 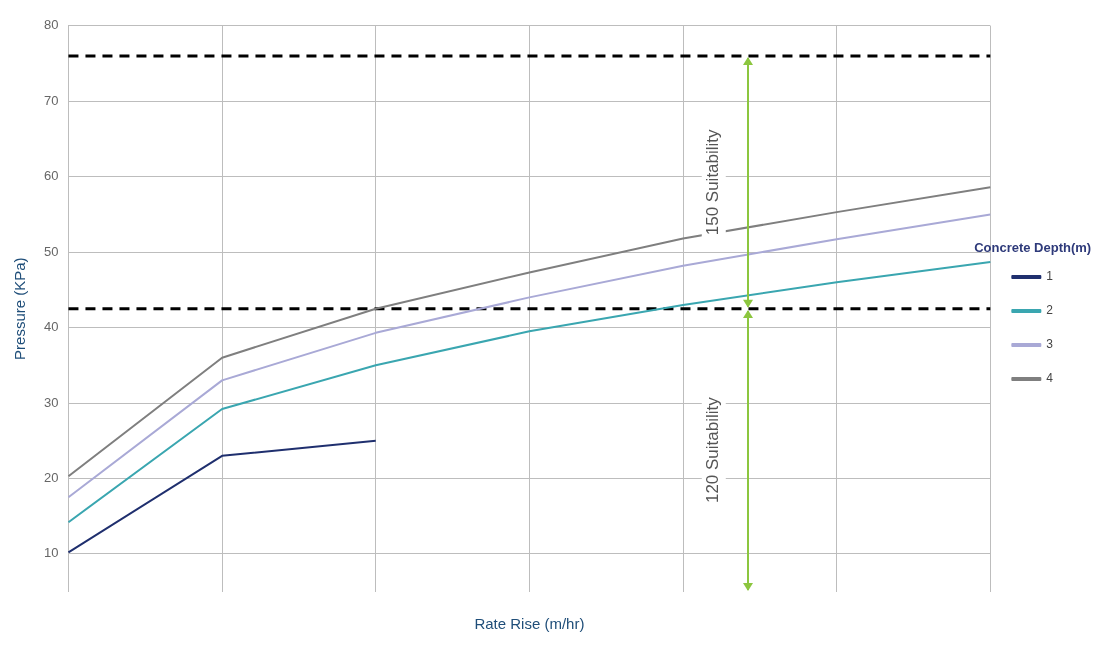 I want to click on y-tick-label: 60, so click(x=51, y=176).